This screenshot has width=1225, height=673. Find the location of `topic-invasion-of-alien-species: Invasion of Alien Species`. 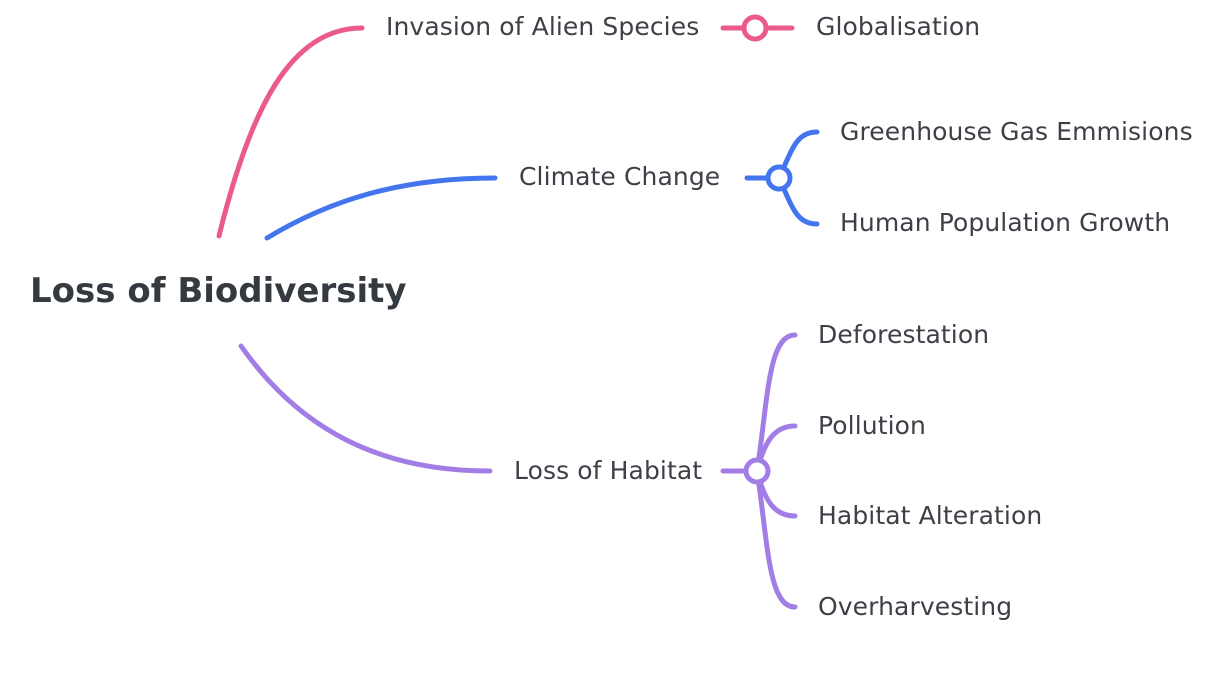

topic-invasion-of-alien-species: Invasion of Alien Species is located at coordinates (543, 26).